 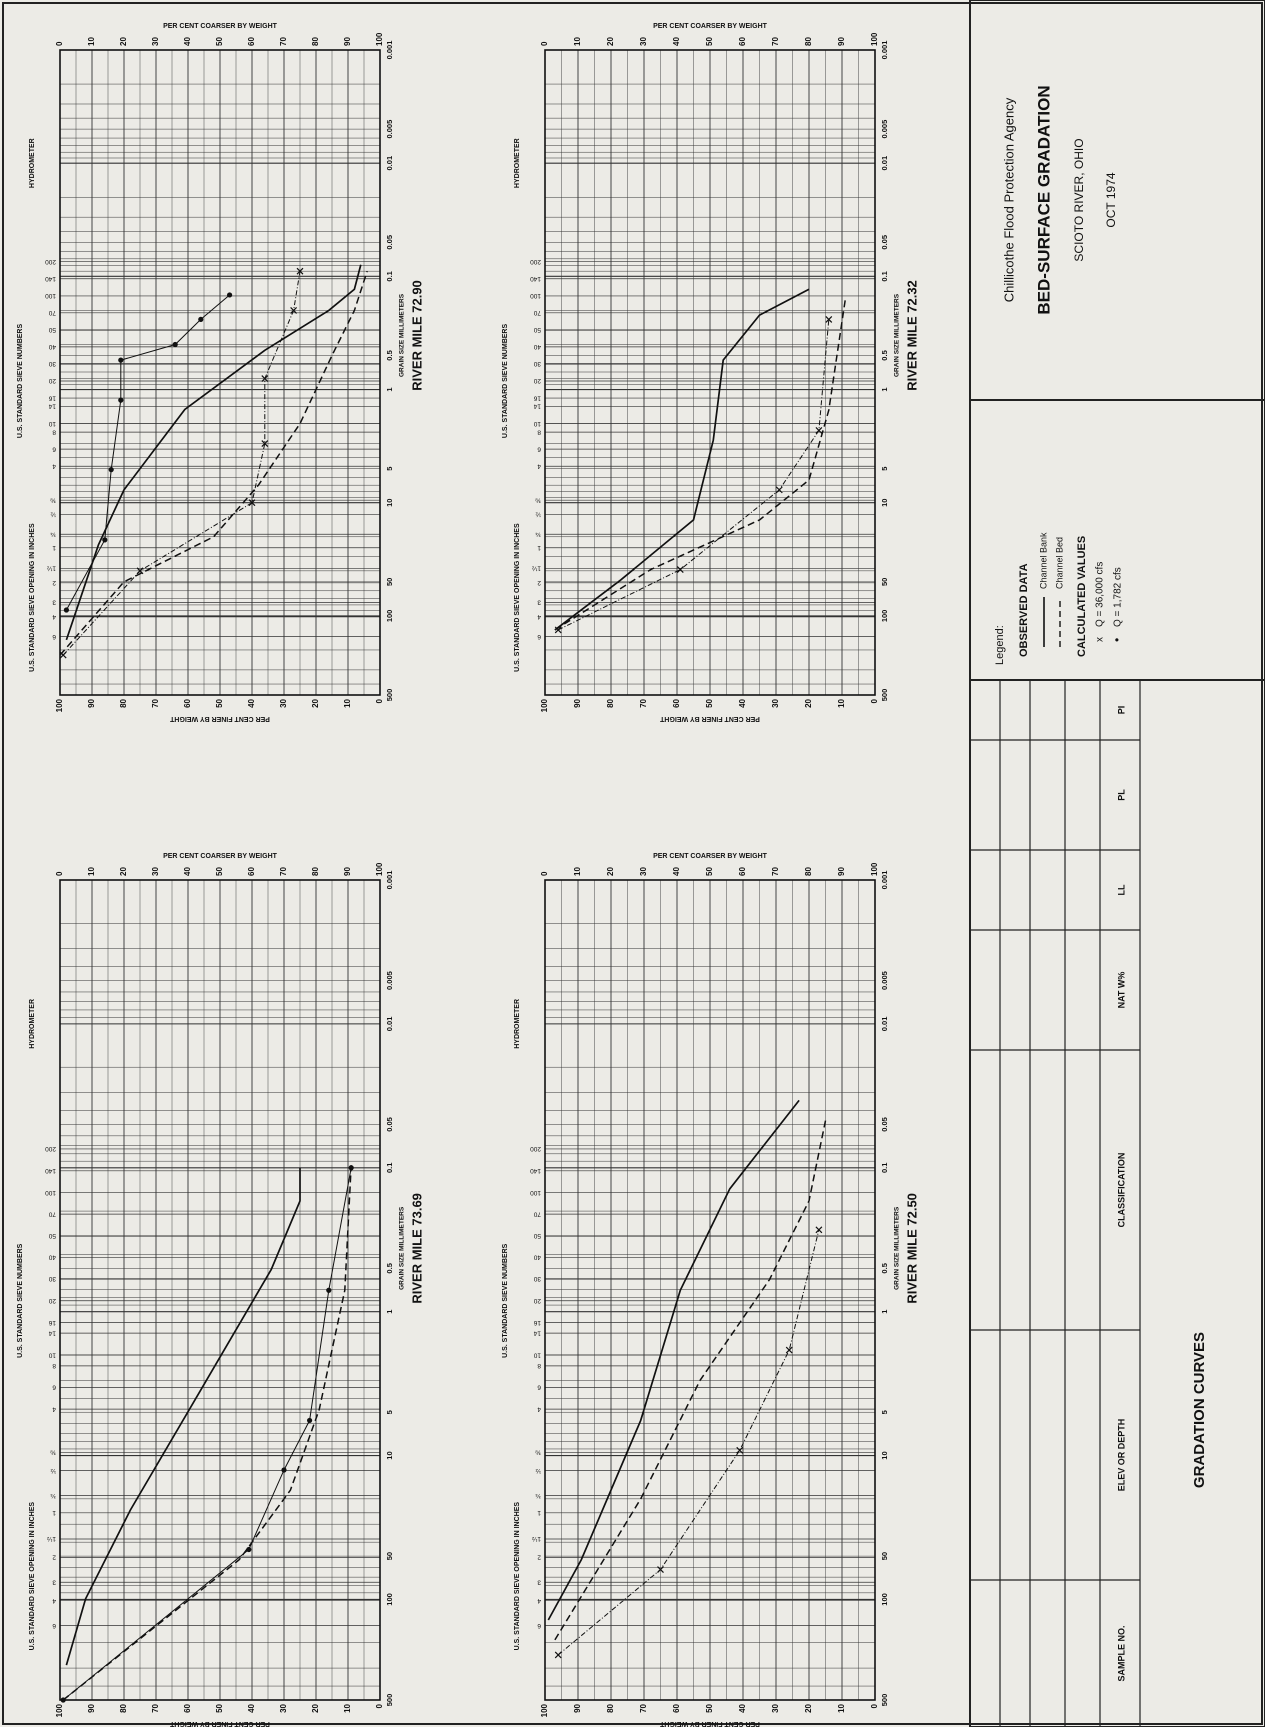 What do you see at coordinates (379, 700) in the screenshot?
I see `finer-tick-label: 0` at bounding box center [379, 700].